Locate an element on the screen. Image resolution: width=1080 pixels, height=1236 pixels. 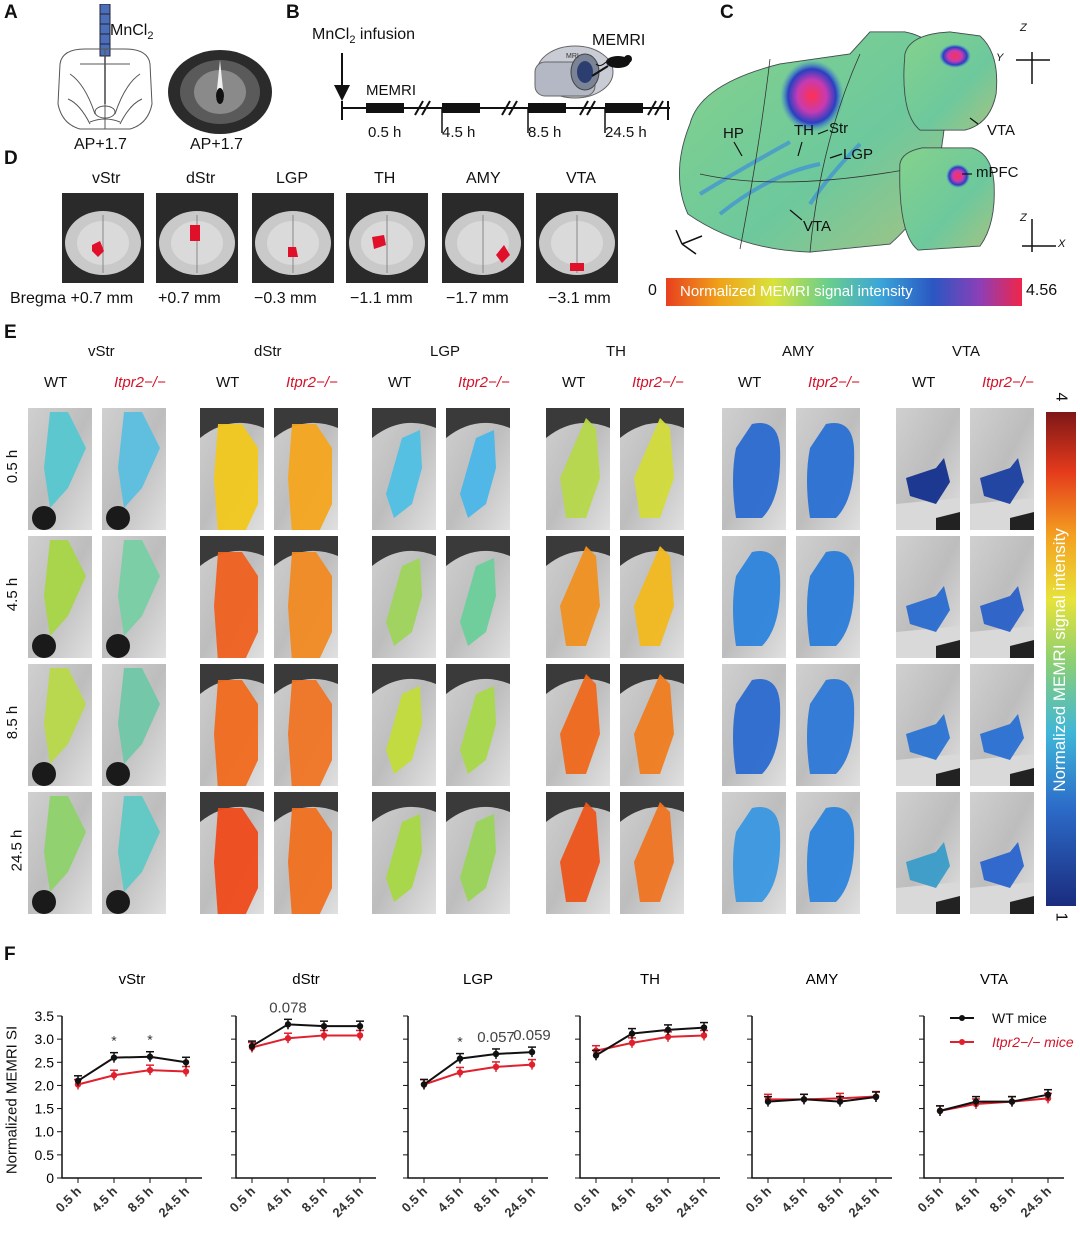
mri-section-image is located at coordinates (220, 92).